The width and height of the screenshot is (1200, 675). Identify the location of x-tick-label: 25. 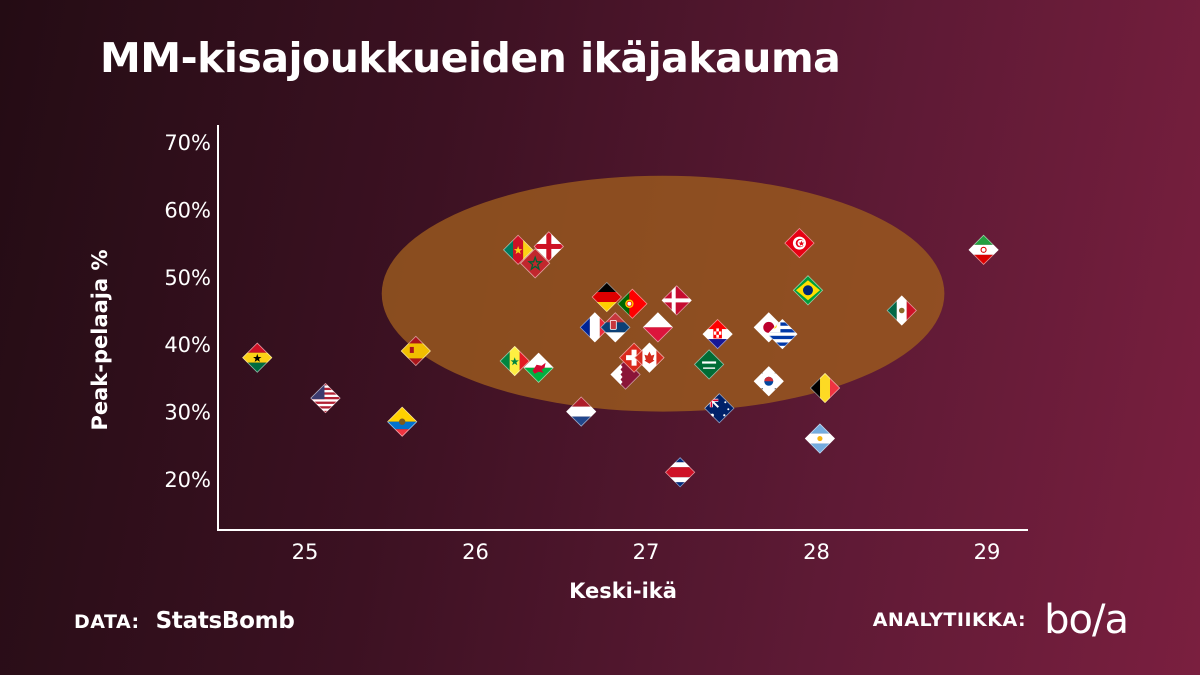
(305, 552).